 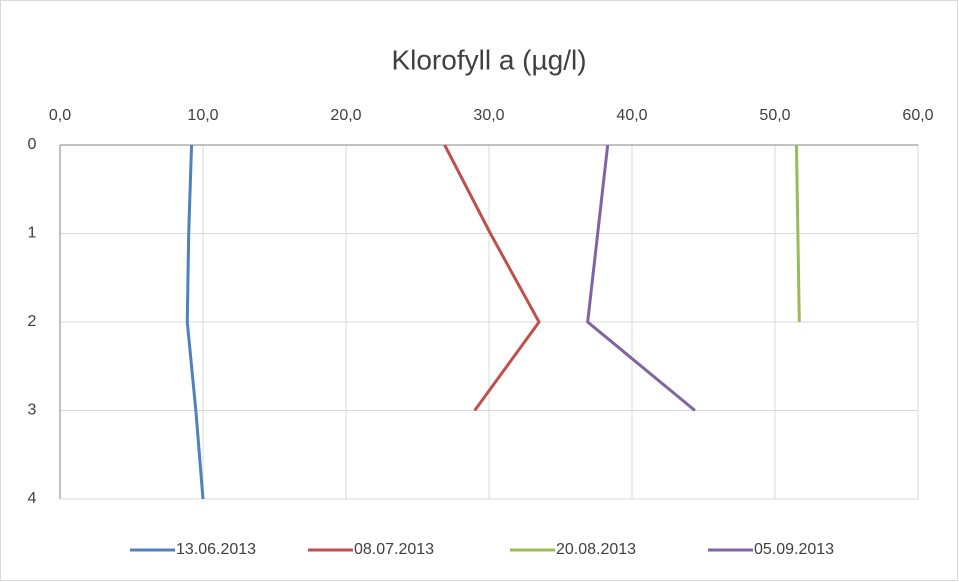 I want to click on y-tick-label: 2, so click(x=32, y=321).